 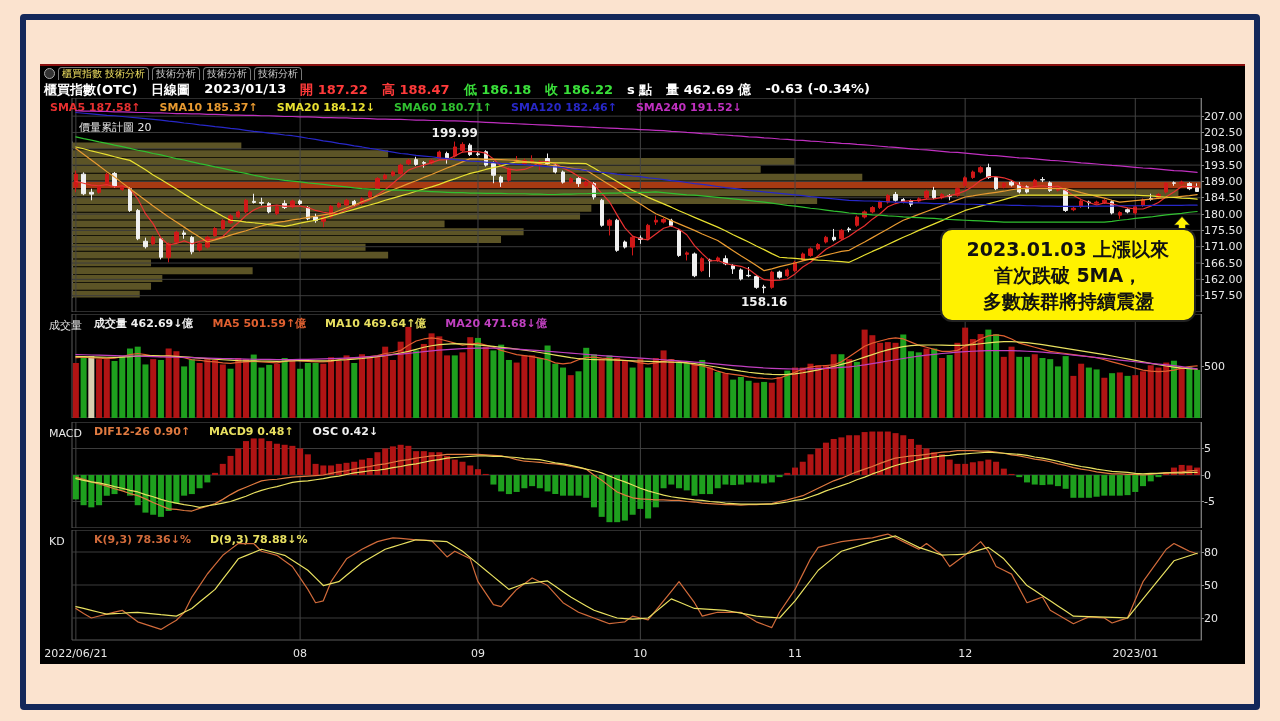 I want to click on text: 櫃買指數 技術分析, so click(x=104, y=73).